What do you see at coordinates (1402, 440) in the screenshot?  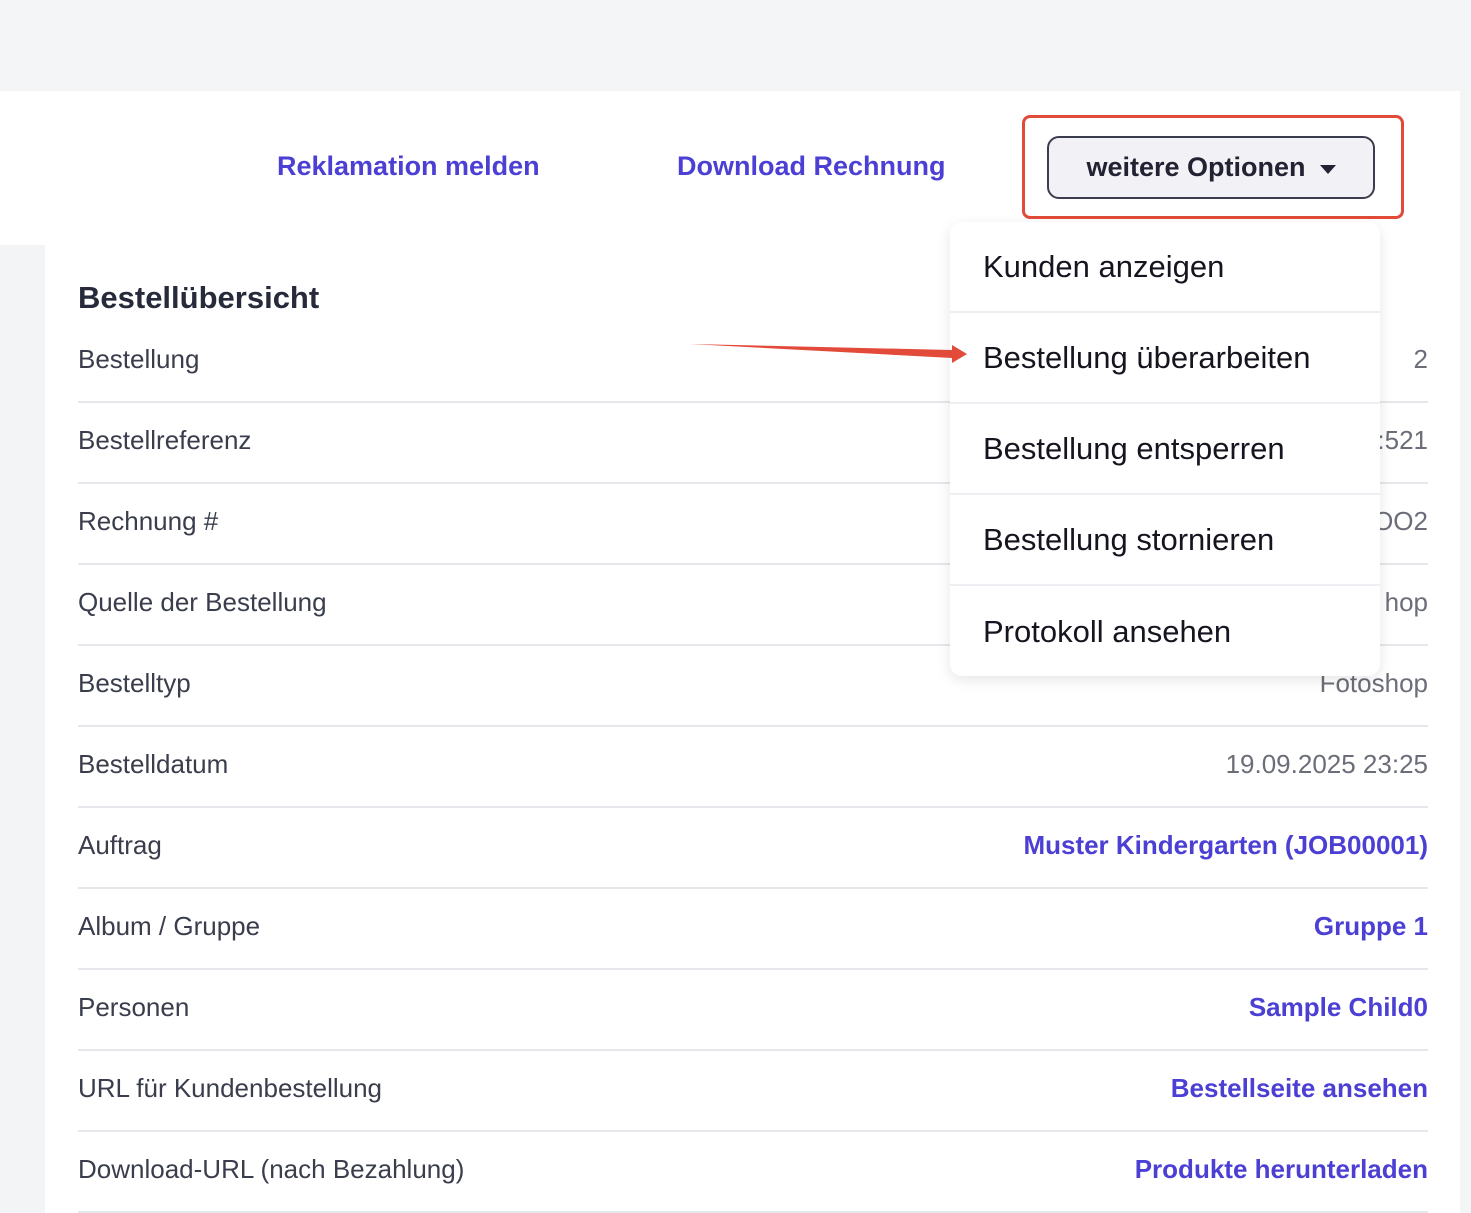 I see `row-value: :521` at bounding box center [1402, 440].